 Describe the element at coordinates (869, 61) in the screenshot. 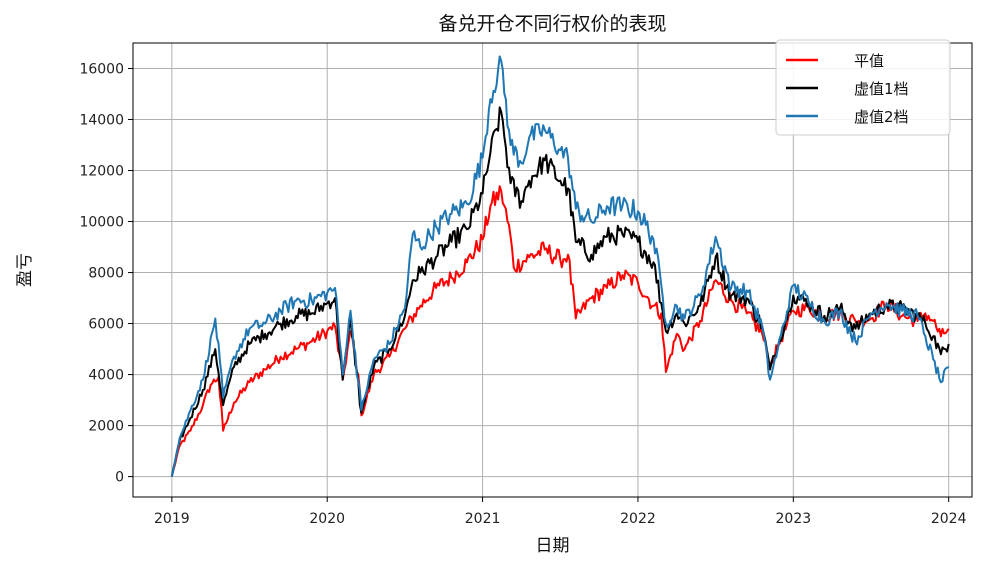

I see `legend-label: 平值` at that location.